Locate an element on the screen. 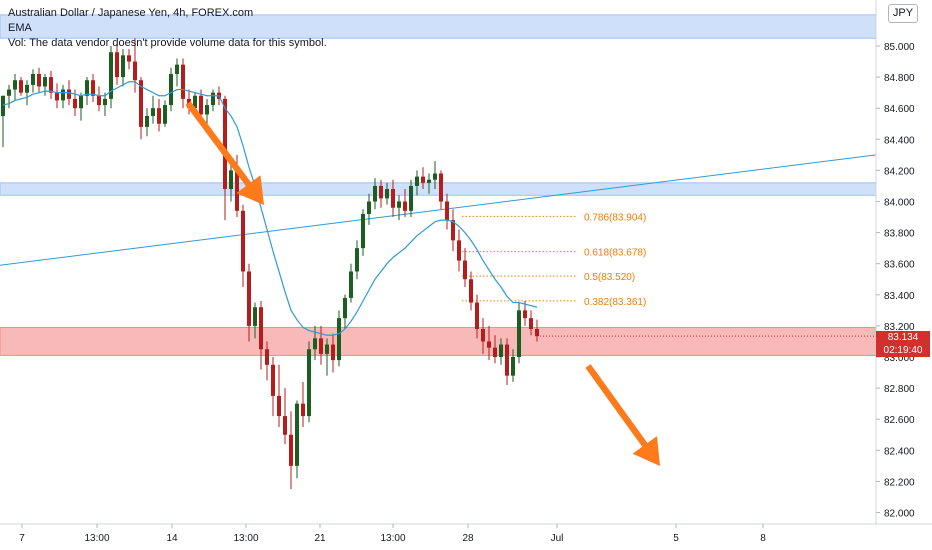  bearish-arrow-right is located at coordinates (622, 415).